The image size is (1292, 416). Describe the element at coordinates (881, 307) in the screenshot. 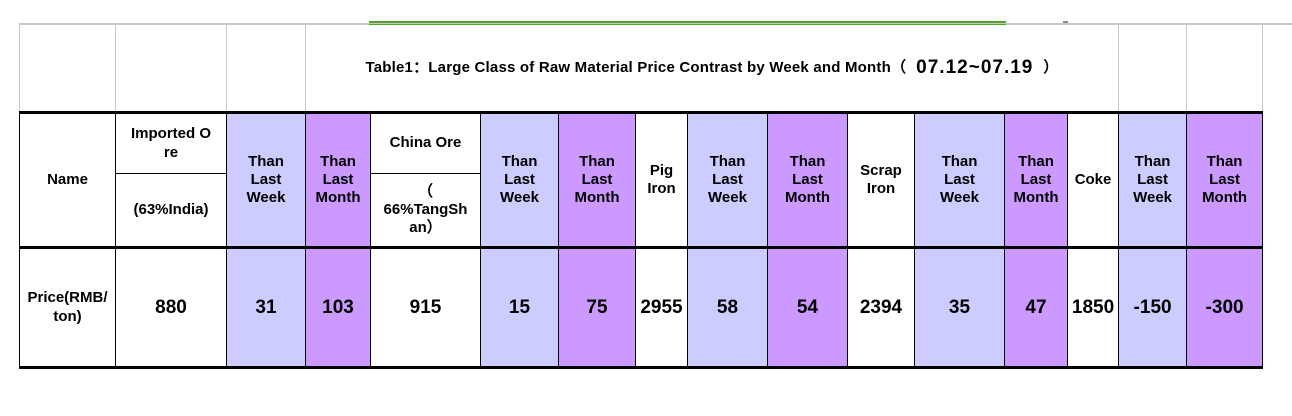

I see `value-scrap-iron-price: 2394` at that location.